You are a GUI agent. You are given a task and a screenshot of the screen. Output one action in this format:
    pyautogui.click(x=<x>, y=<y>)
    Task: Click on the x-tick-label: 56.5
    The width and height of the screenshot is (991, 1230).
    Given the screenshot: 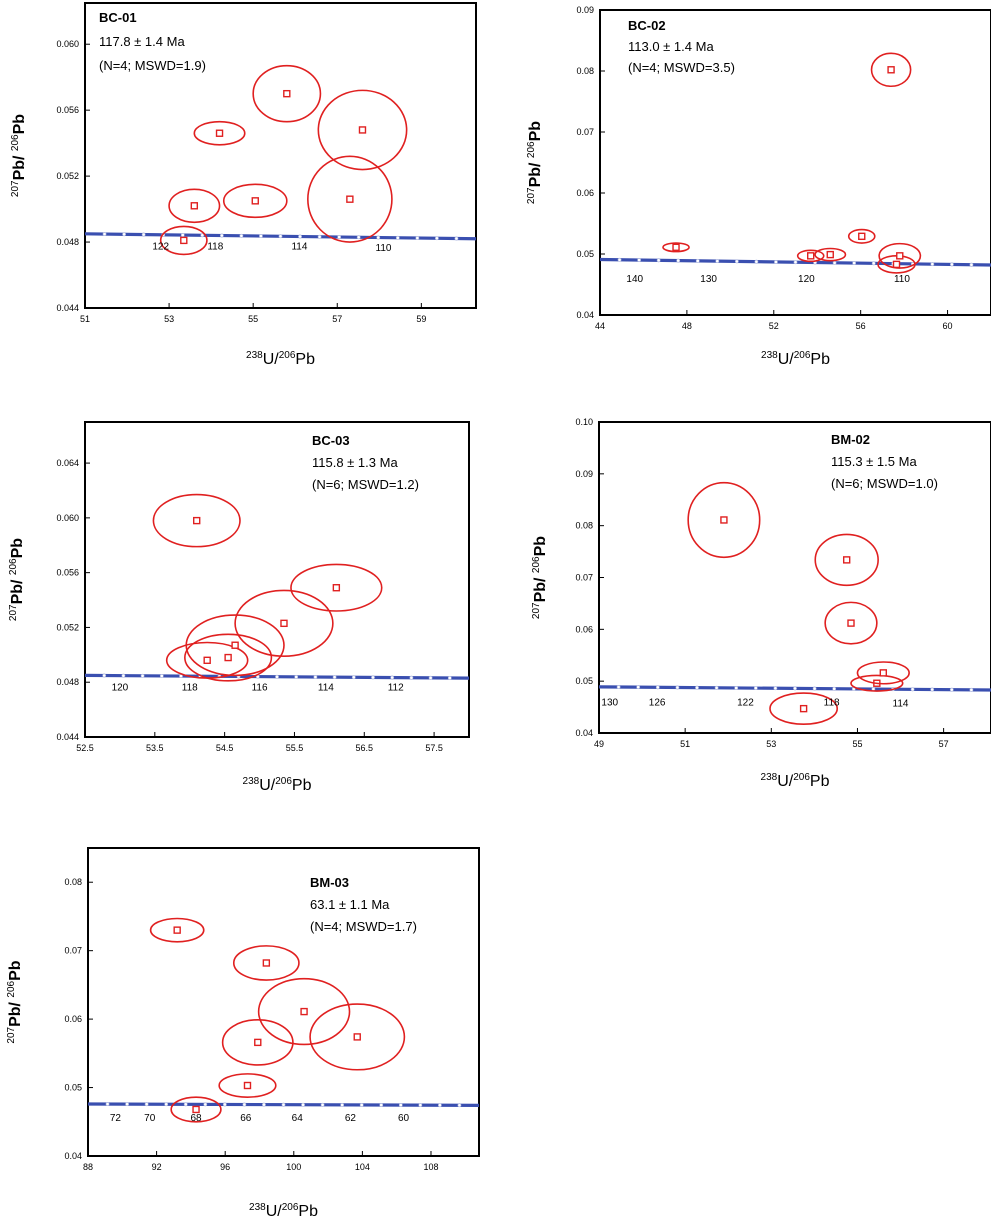 What is the action you would take?
    pyautogui.click(x=365, y=748)
    